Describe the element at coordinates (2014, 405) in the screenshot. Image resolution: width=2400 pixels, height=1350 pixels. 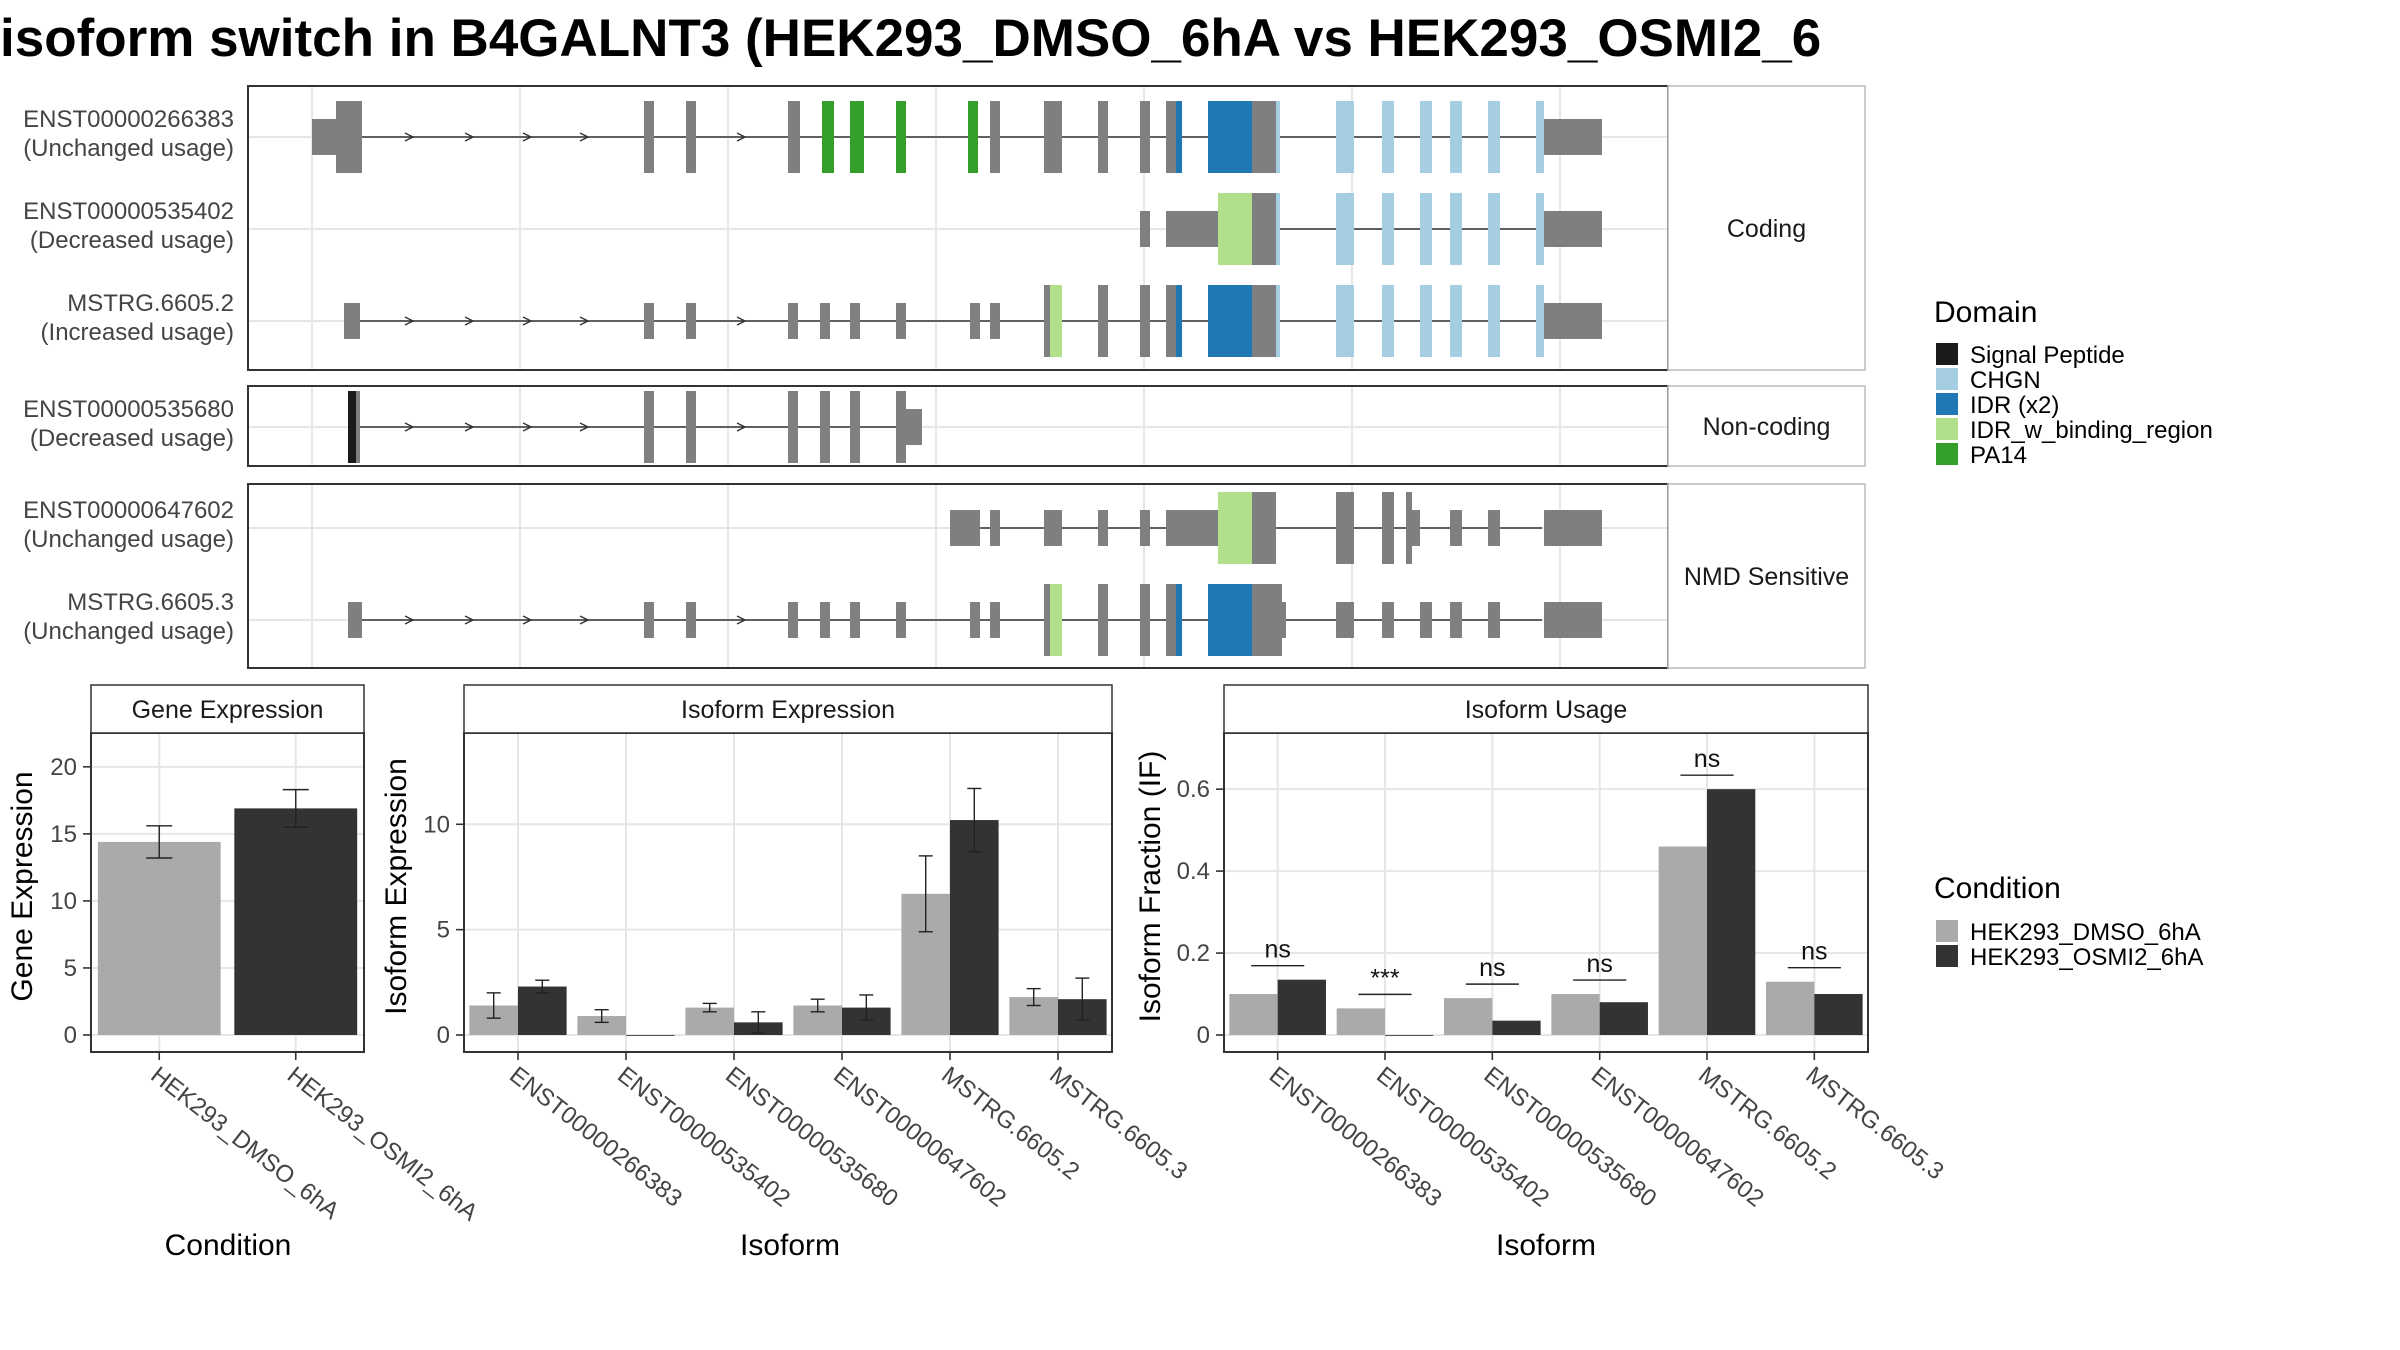
I see `domain-legend-label: IDR (x2)` at that location.